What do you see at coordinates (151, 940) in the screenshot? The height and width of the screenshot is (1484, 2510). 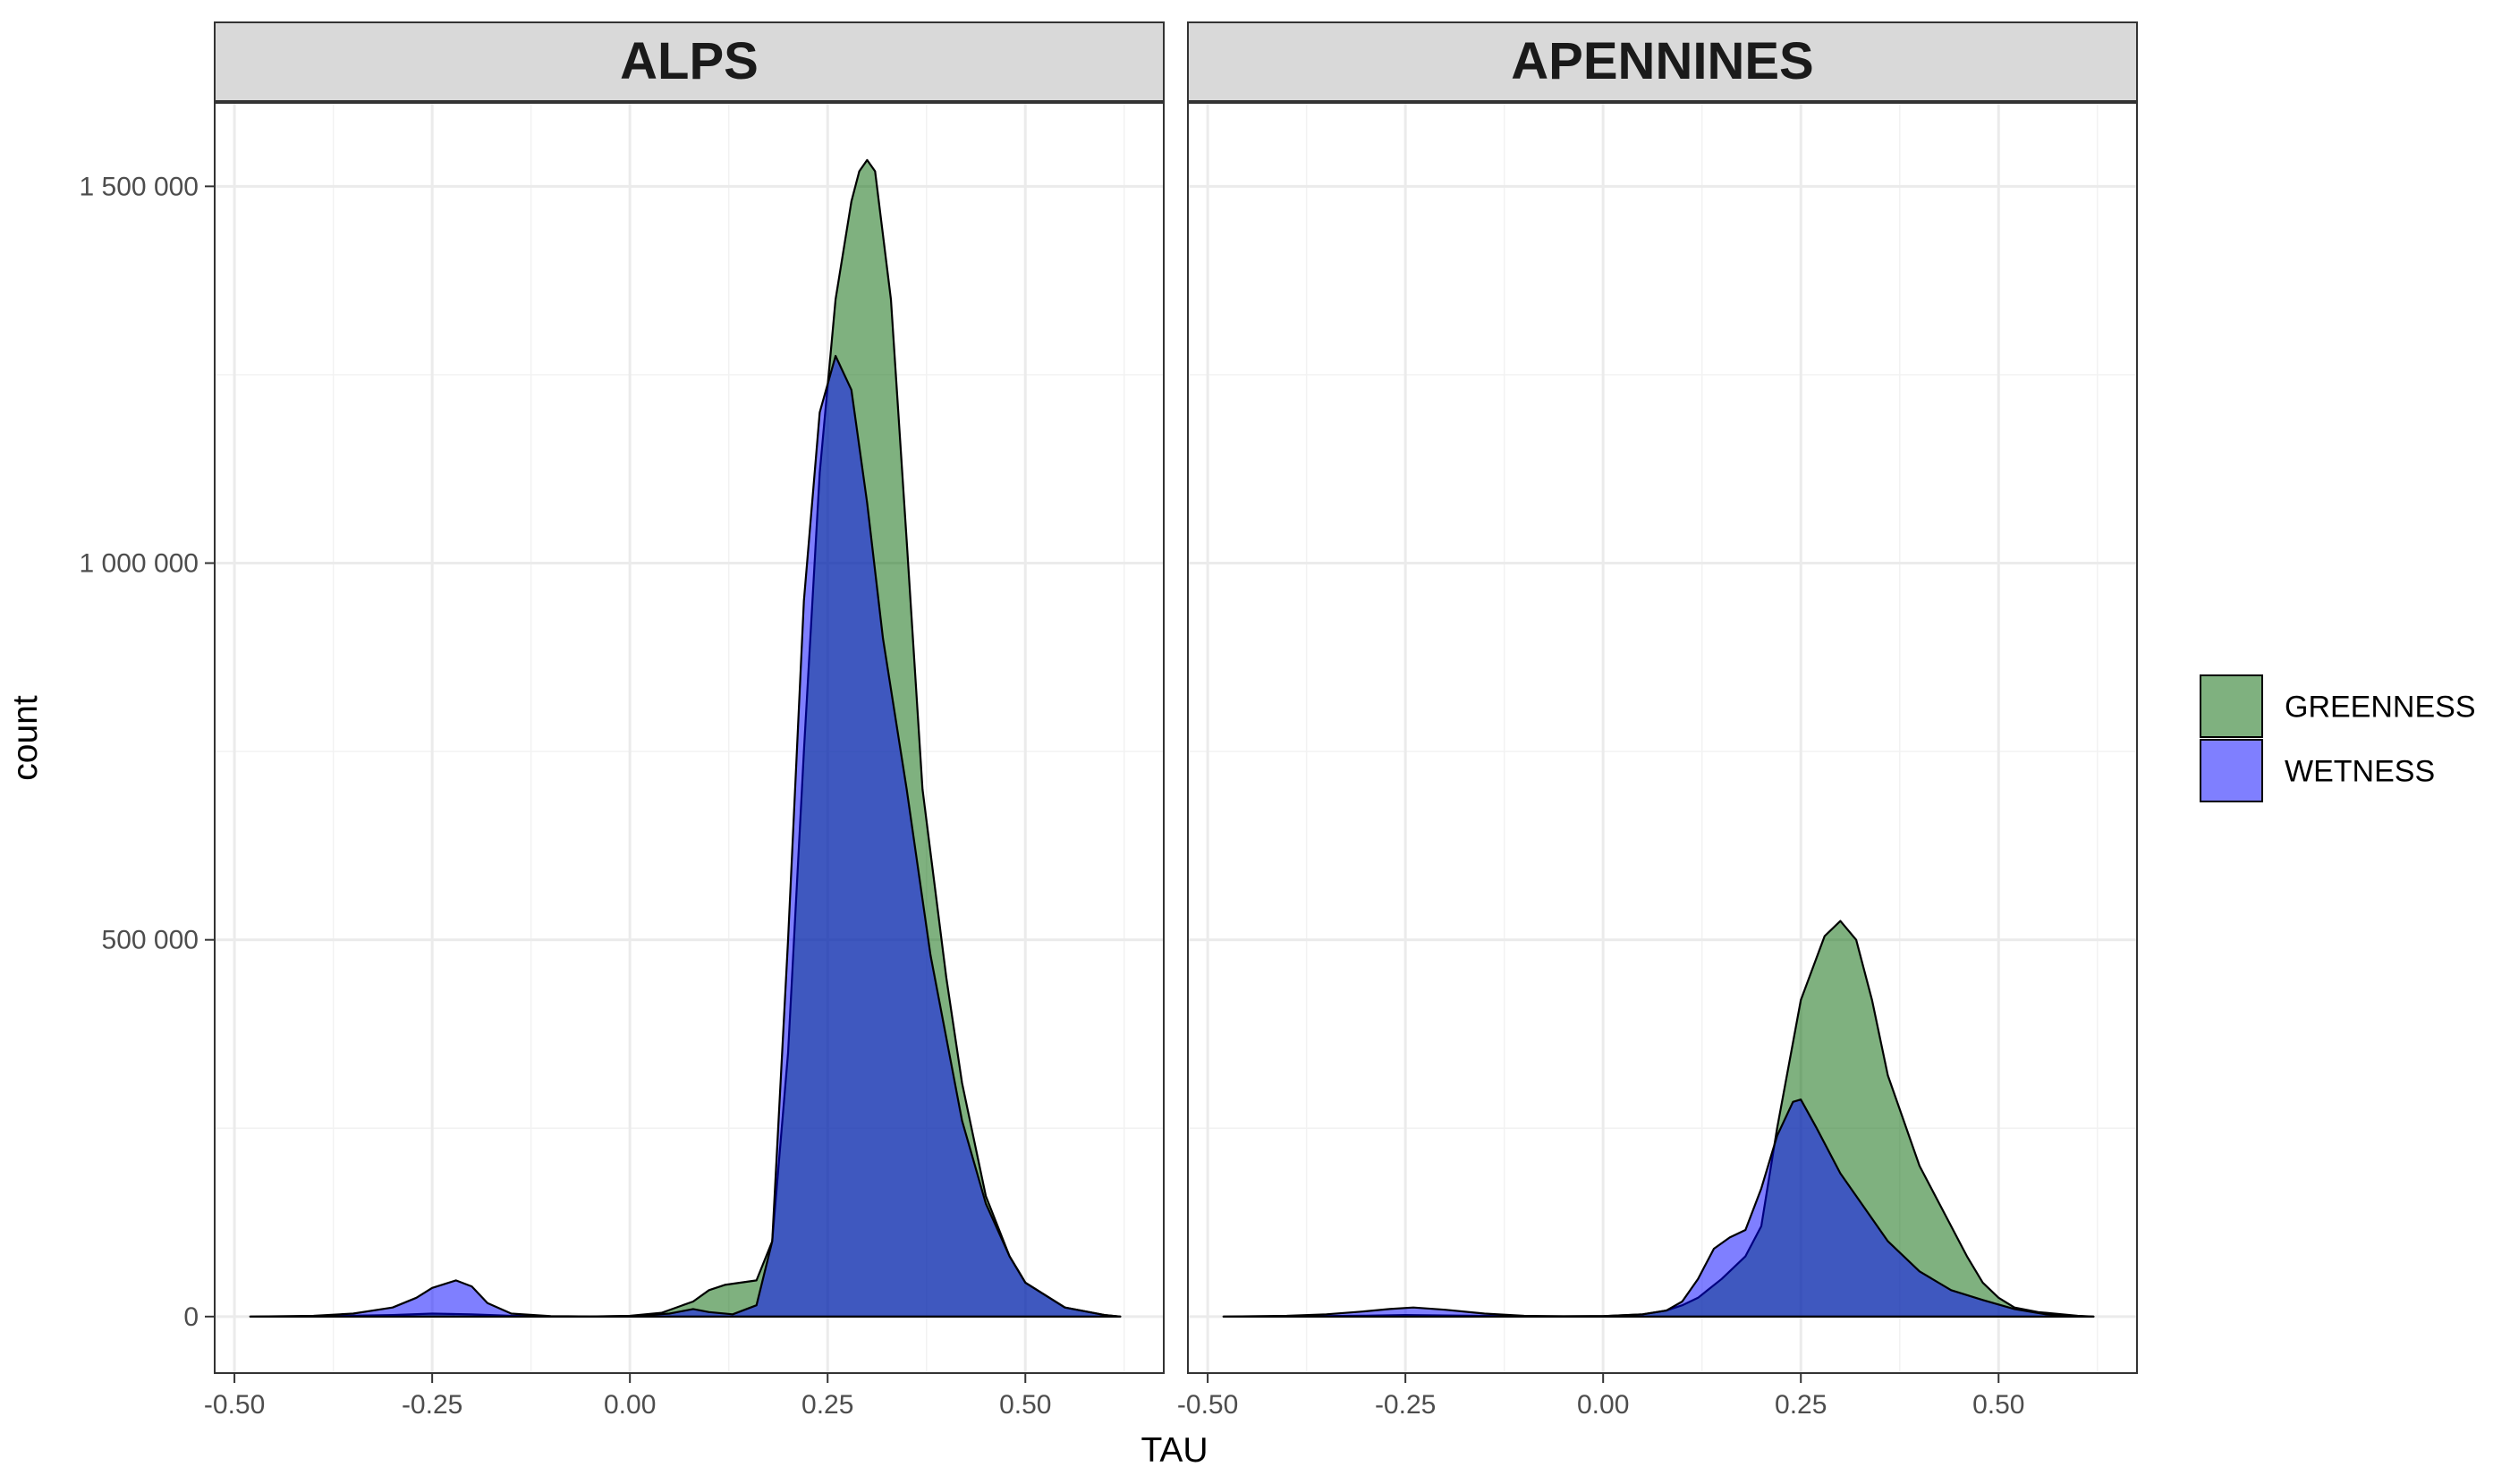 I see `y-tick-label: 500 000` at bounding box center [151, 940].